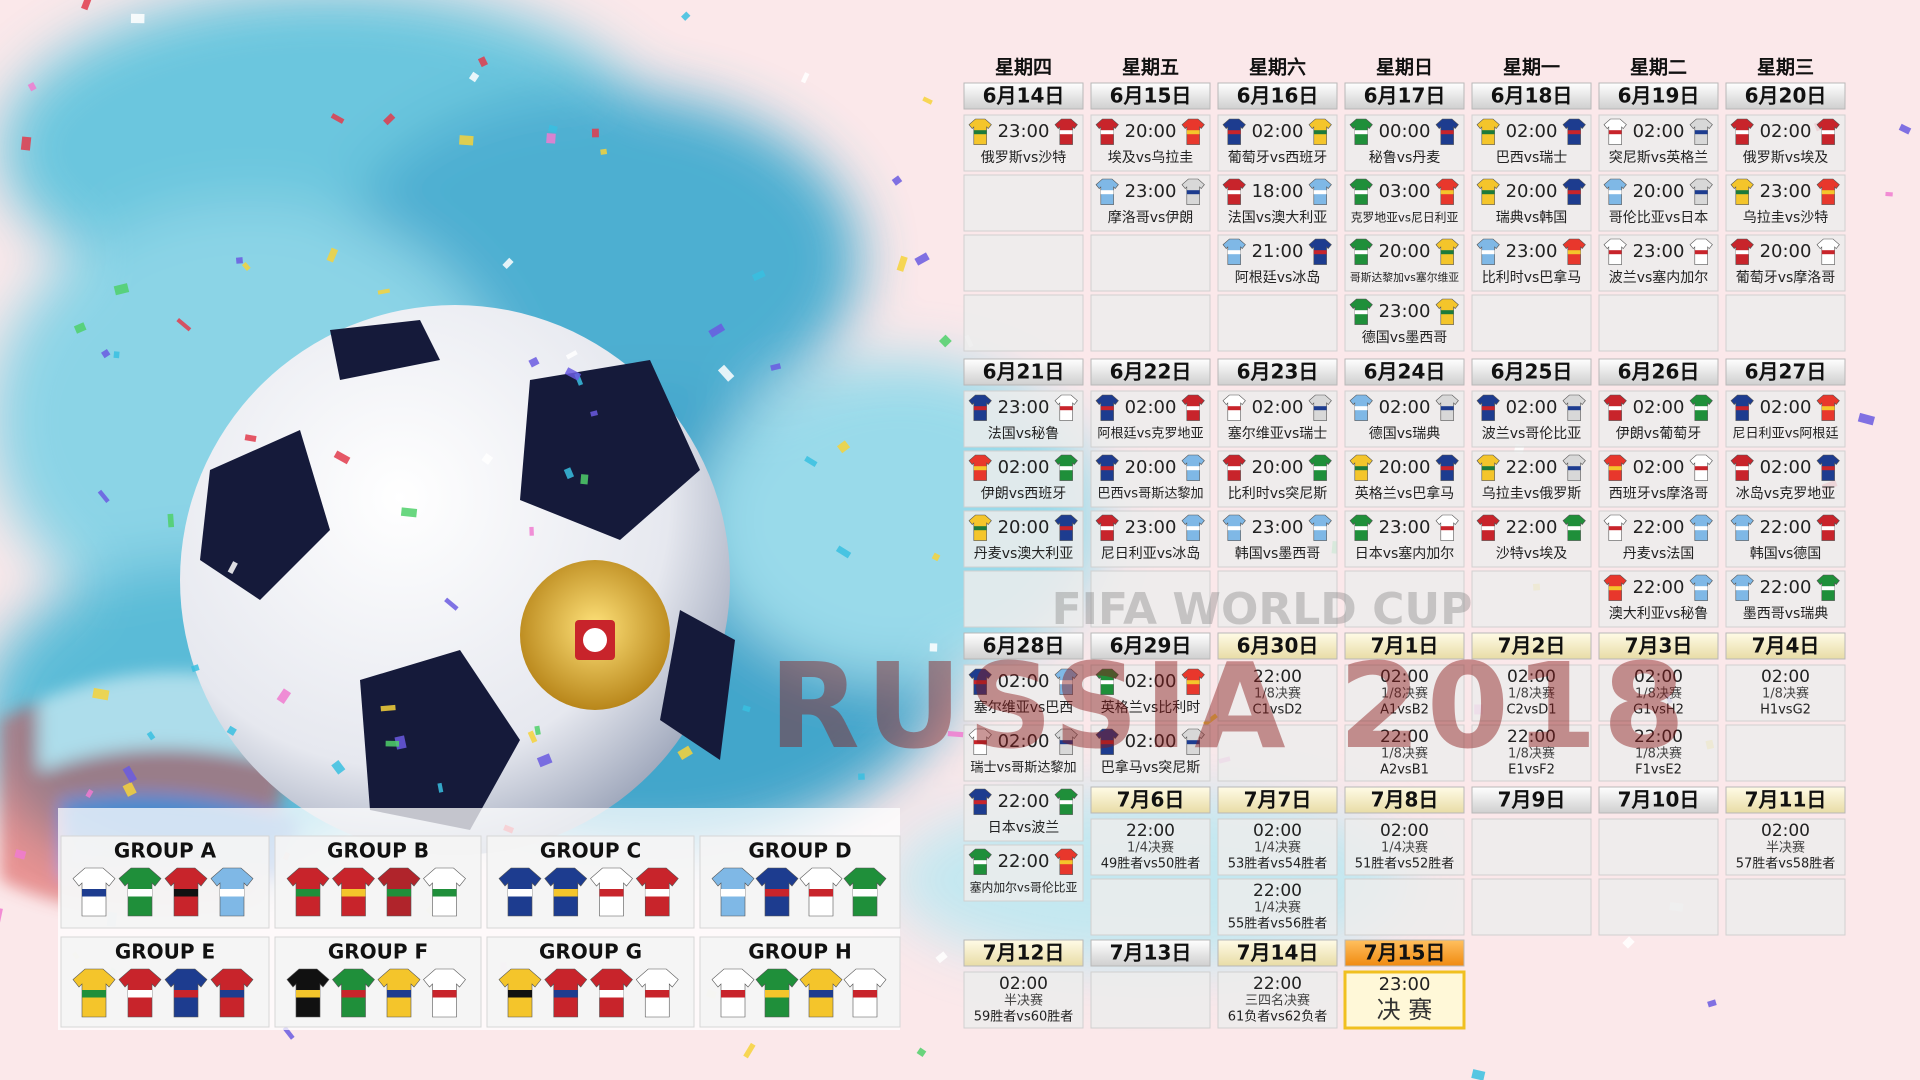 The image size is (1920, 1080). Describe the element at coordinates (1151, 707) in the screenshot. I see `match-teams: 英格兰vs比利时` at that location.